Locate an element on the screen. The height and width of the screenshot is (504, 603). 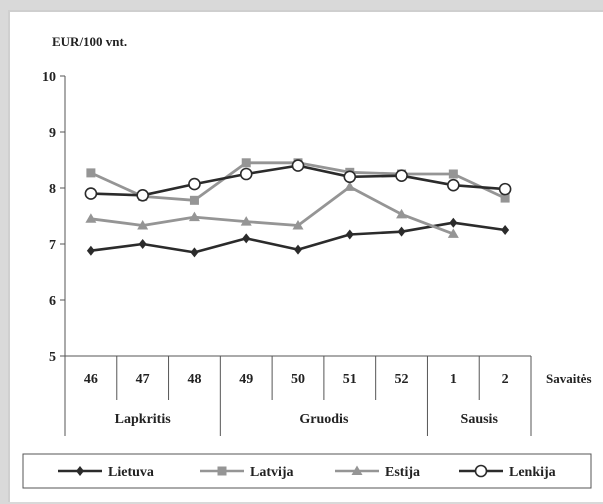
legend-item-estija: Estija is located at coordinates (377, 472).